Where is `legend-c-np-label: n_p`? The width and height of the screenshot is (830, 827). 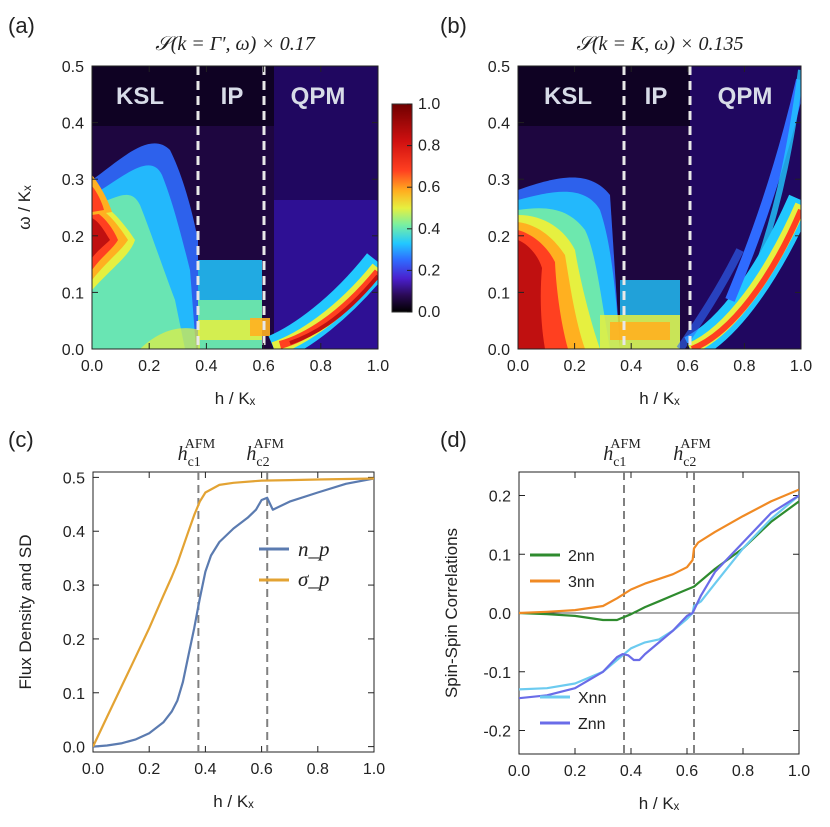
legend-c-np-label: n_p is located at coordinates (314, 549).